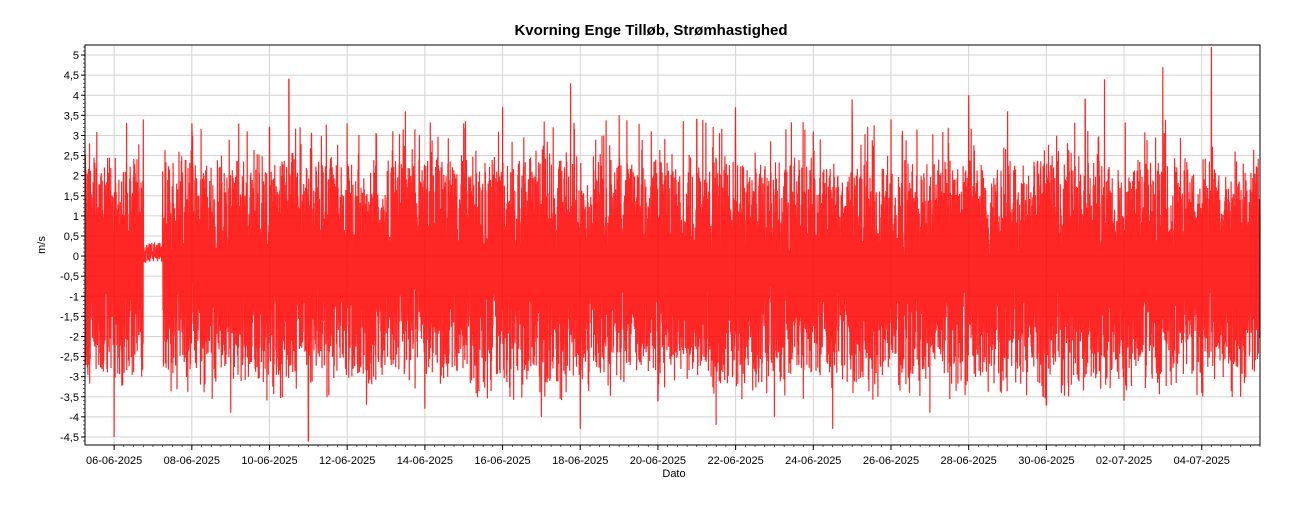 This screenshot has width=1300, height=505. I want to click on y-tick-label: 2, so click(76, 177).